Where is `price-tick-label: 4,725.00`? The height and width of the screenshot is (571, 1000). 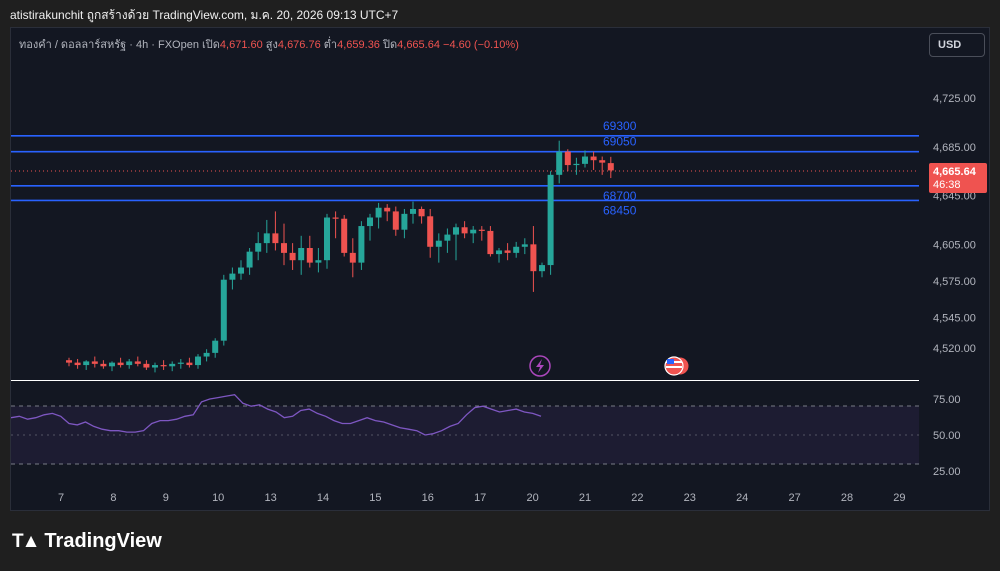 price-tick-label: 4,725.00 is located at coordinates (954, 99).